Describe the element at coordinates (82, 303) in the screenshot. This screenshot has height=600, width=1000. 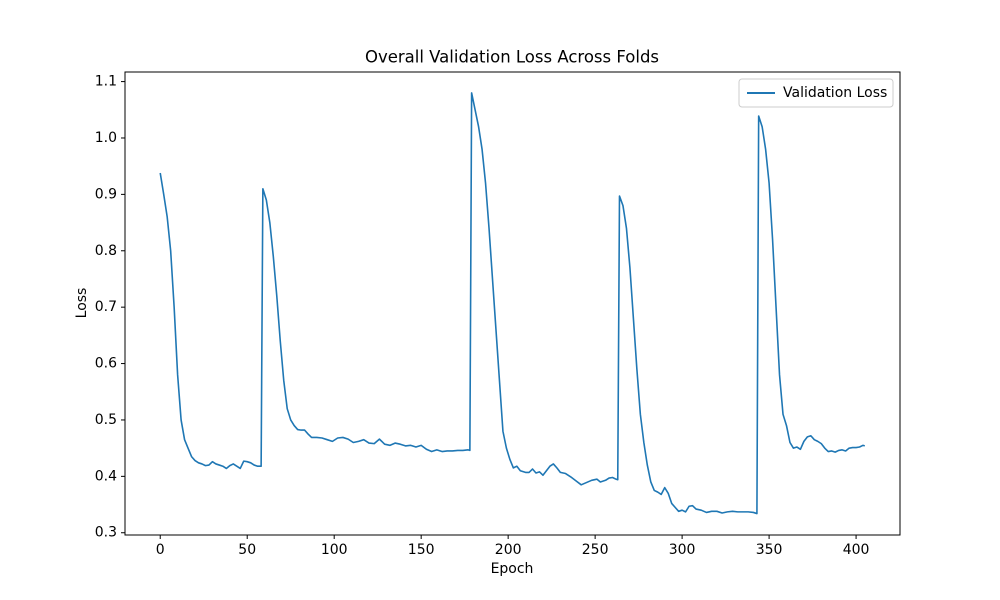
I see `y-axis-label: Loss` at that location.